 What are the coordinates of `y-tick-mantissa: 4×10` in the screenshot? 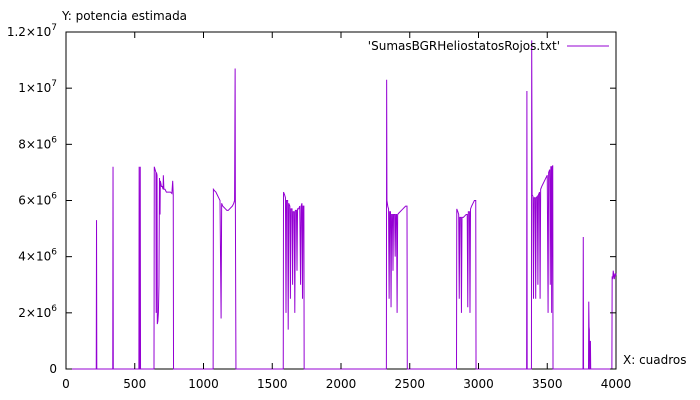 It's located at (34, 257).